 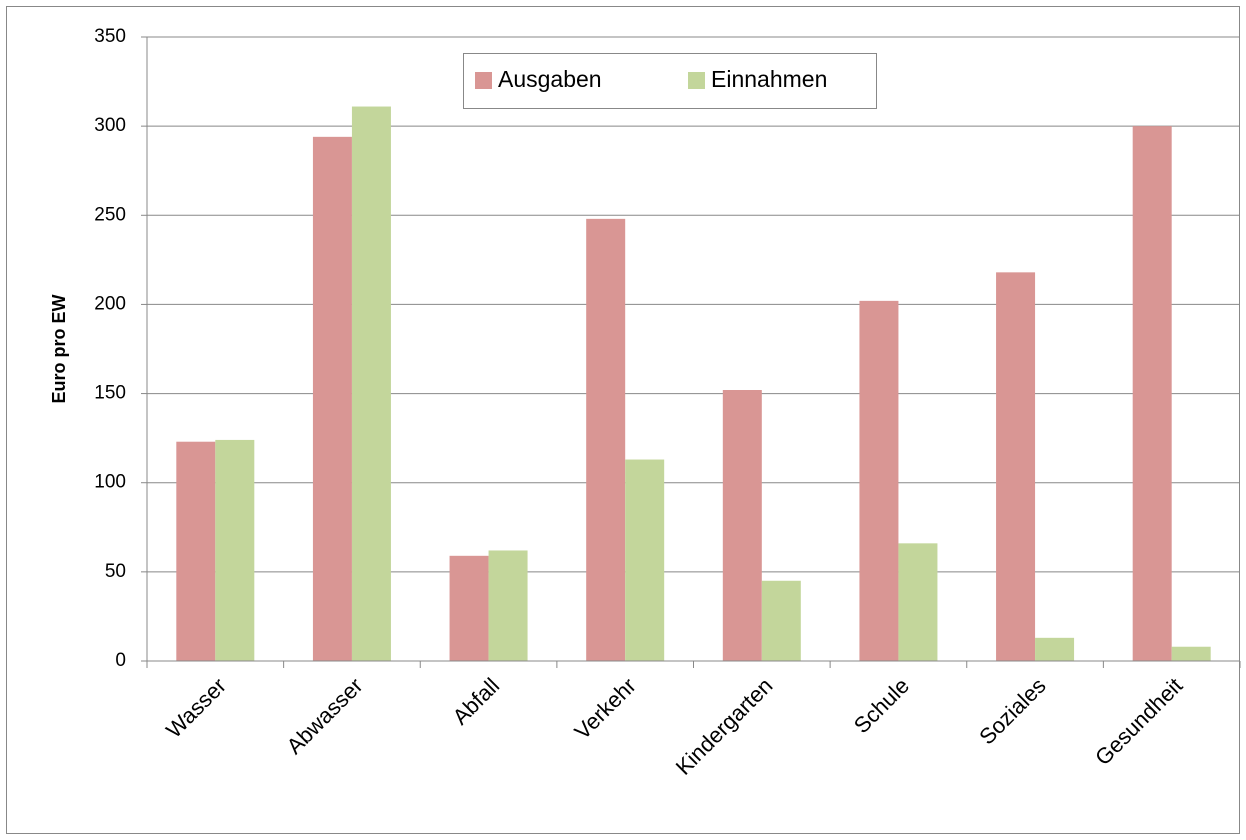 I want to click on legend-label: Einnahmen, so click(x=769, y=79).